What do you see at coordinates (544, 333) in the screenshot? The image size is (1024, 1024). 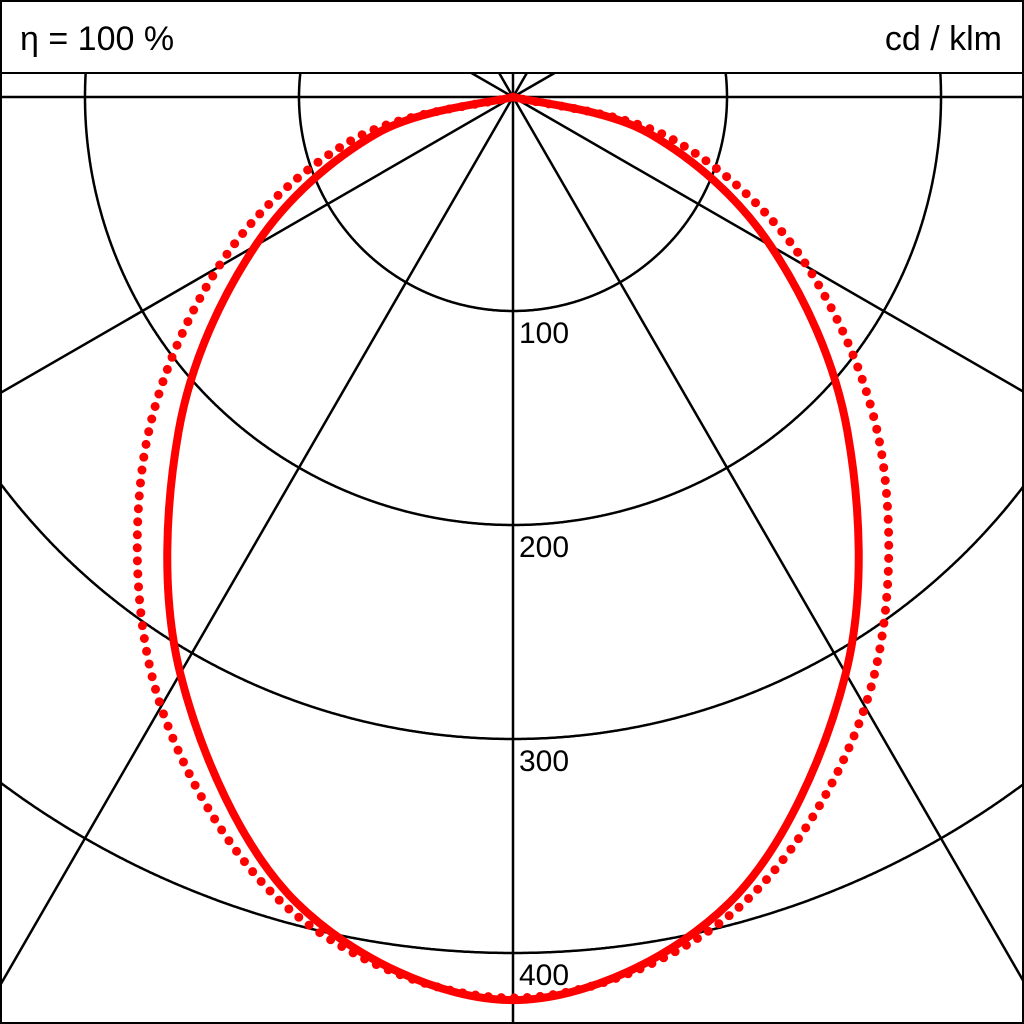 I see `radial-tick-label: 100` at bounding box center [544, 333].